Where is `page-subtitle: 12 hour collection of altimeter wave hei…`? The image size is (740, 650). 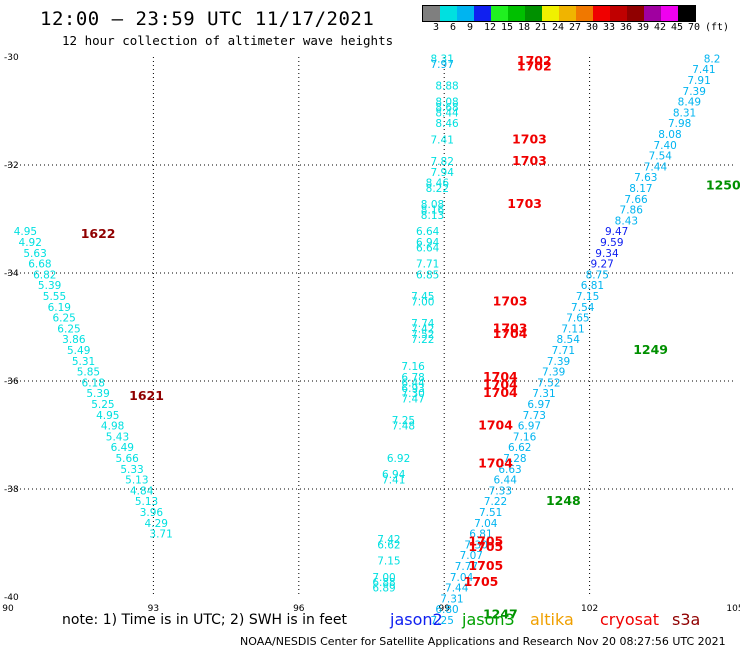
page-subtitle: 12 hour collection of altimeter wave hei… is located at coordinates (228, 40).